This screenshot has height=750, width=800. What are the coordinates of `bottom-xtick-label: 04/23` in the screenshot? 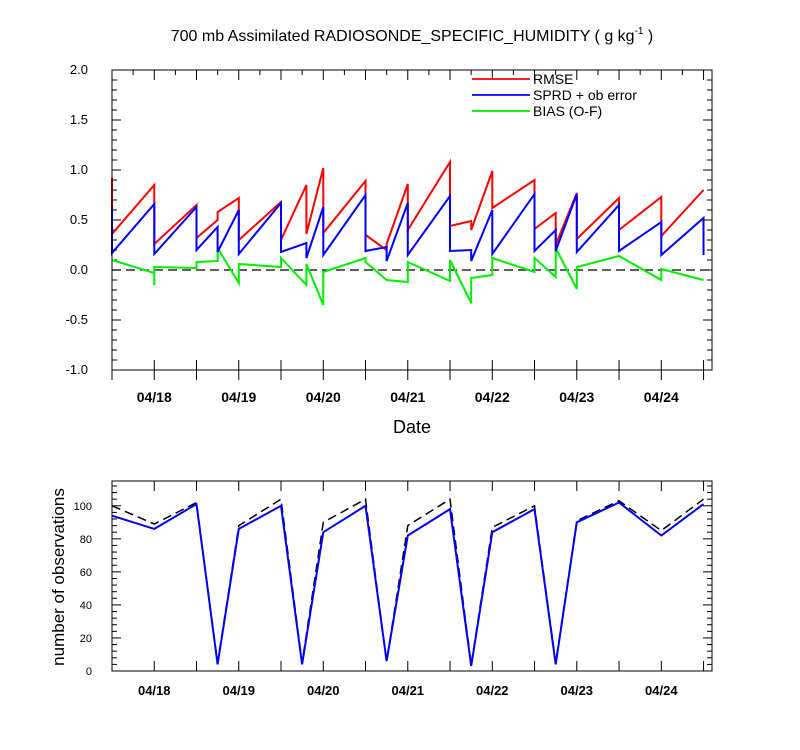 It's located at (577, 690).